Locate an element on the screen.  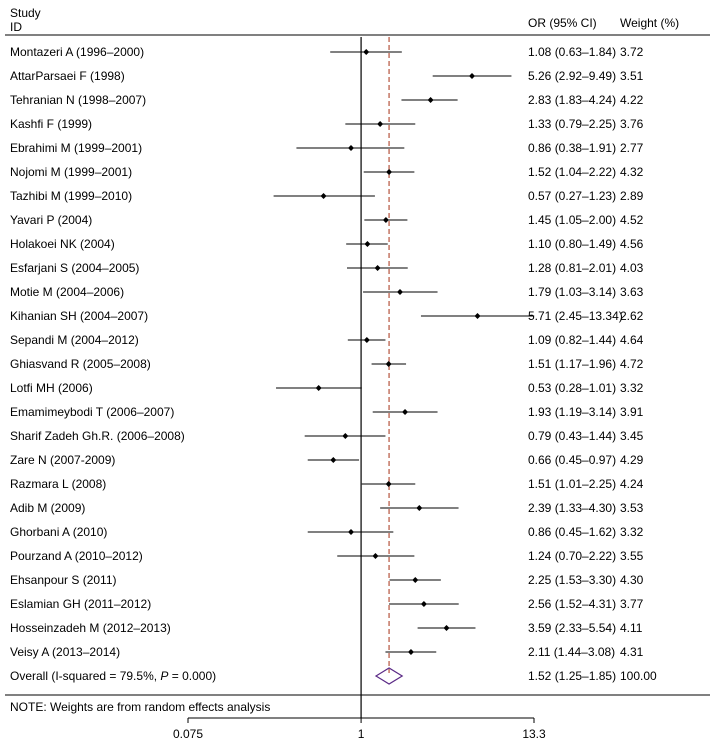
study-row: Adib M (2009) 2.39 (1.33–4.30) 3.53 is located at coordinates (327, 508).